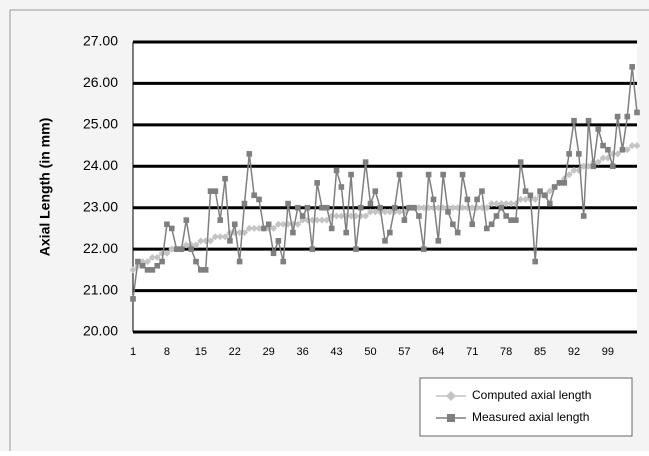  I want to click on x-tick-label: 99, so click(608, 352).